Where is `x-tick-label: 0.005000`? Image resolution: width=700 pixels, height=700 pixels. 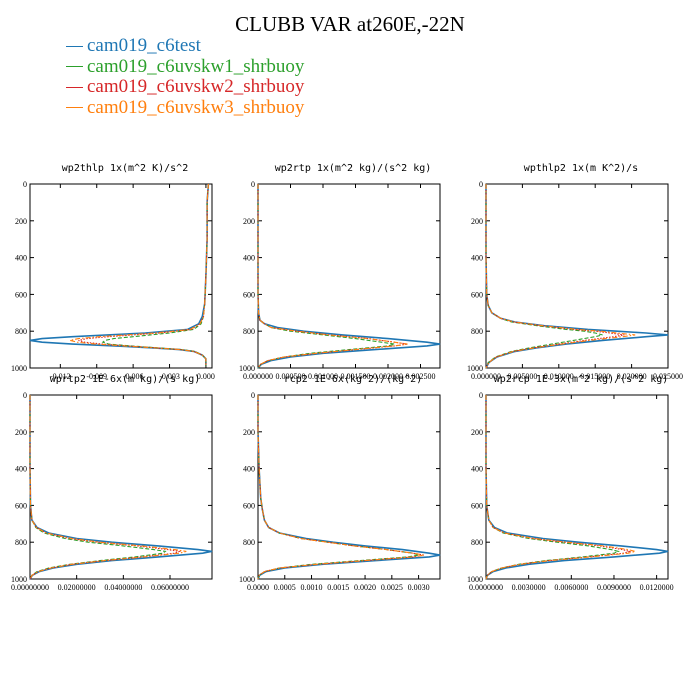 x-tick-label: 0.005000 is located at coordinates (522, 376).